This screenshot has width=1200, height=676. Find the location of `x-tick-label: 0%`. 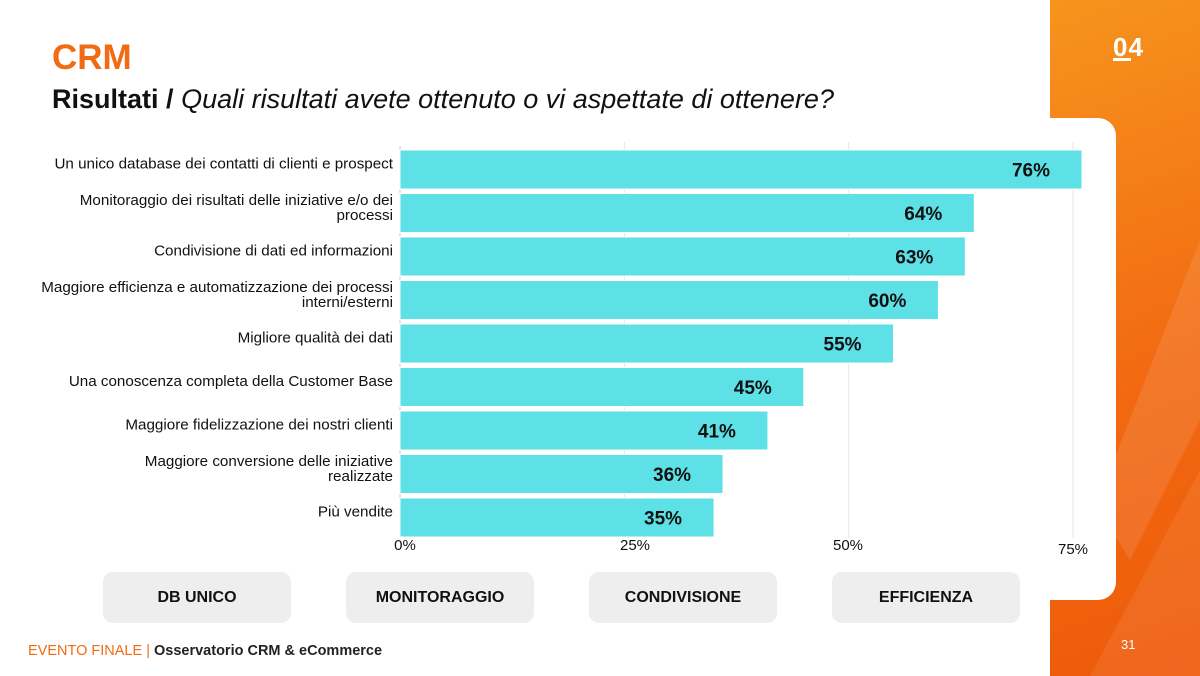

x-tick-label: 0% is located at coordinates (405, 545).